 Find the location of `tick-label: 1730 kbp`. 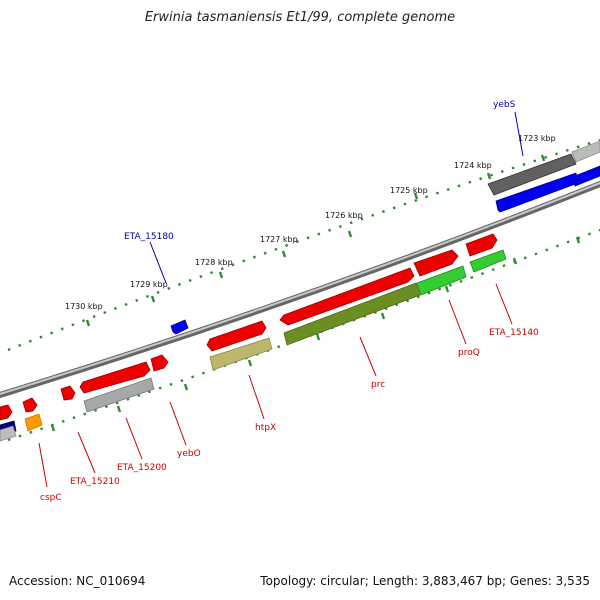

tick-label: 1730 kbp is located at coordinates (84, 306).